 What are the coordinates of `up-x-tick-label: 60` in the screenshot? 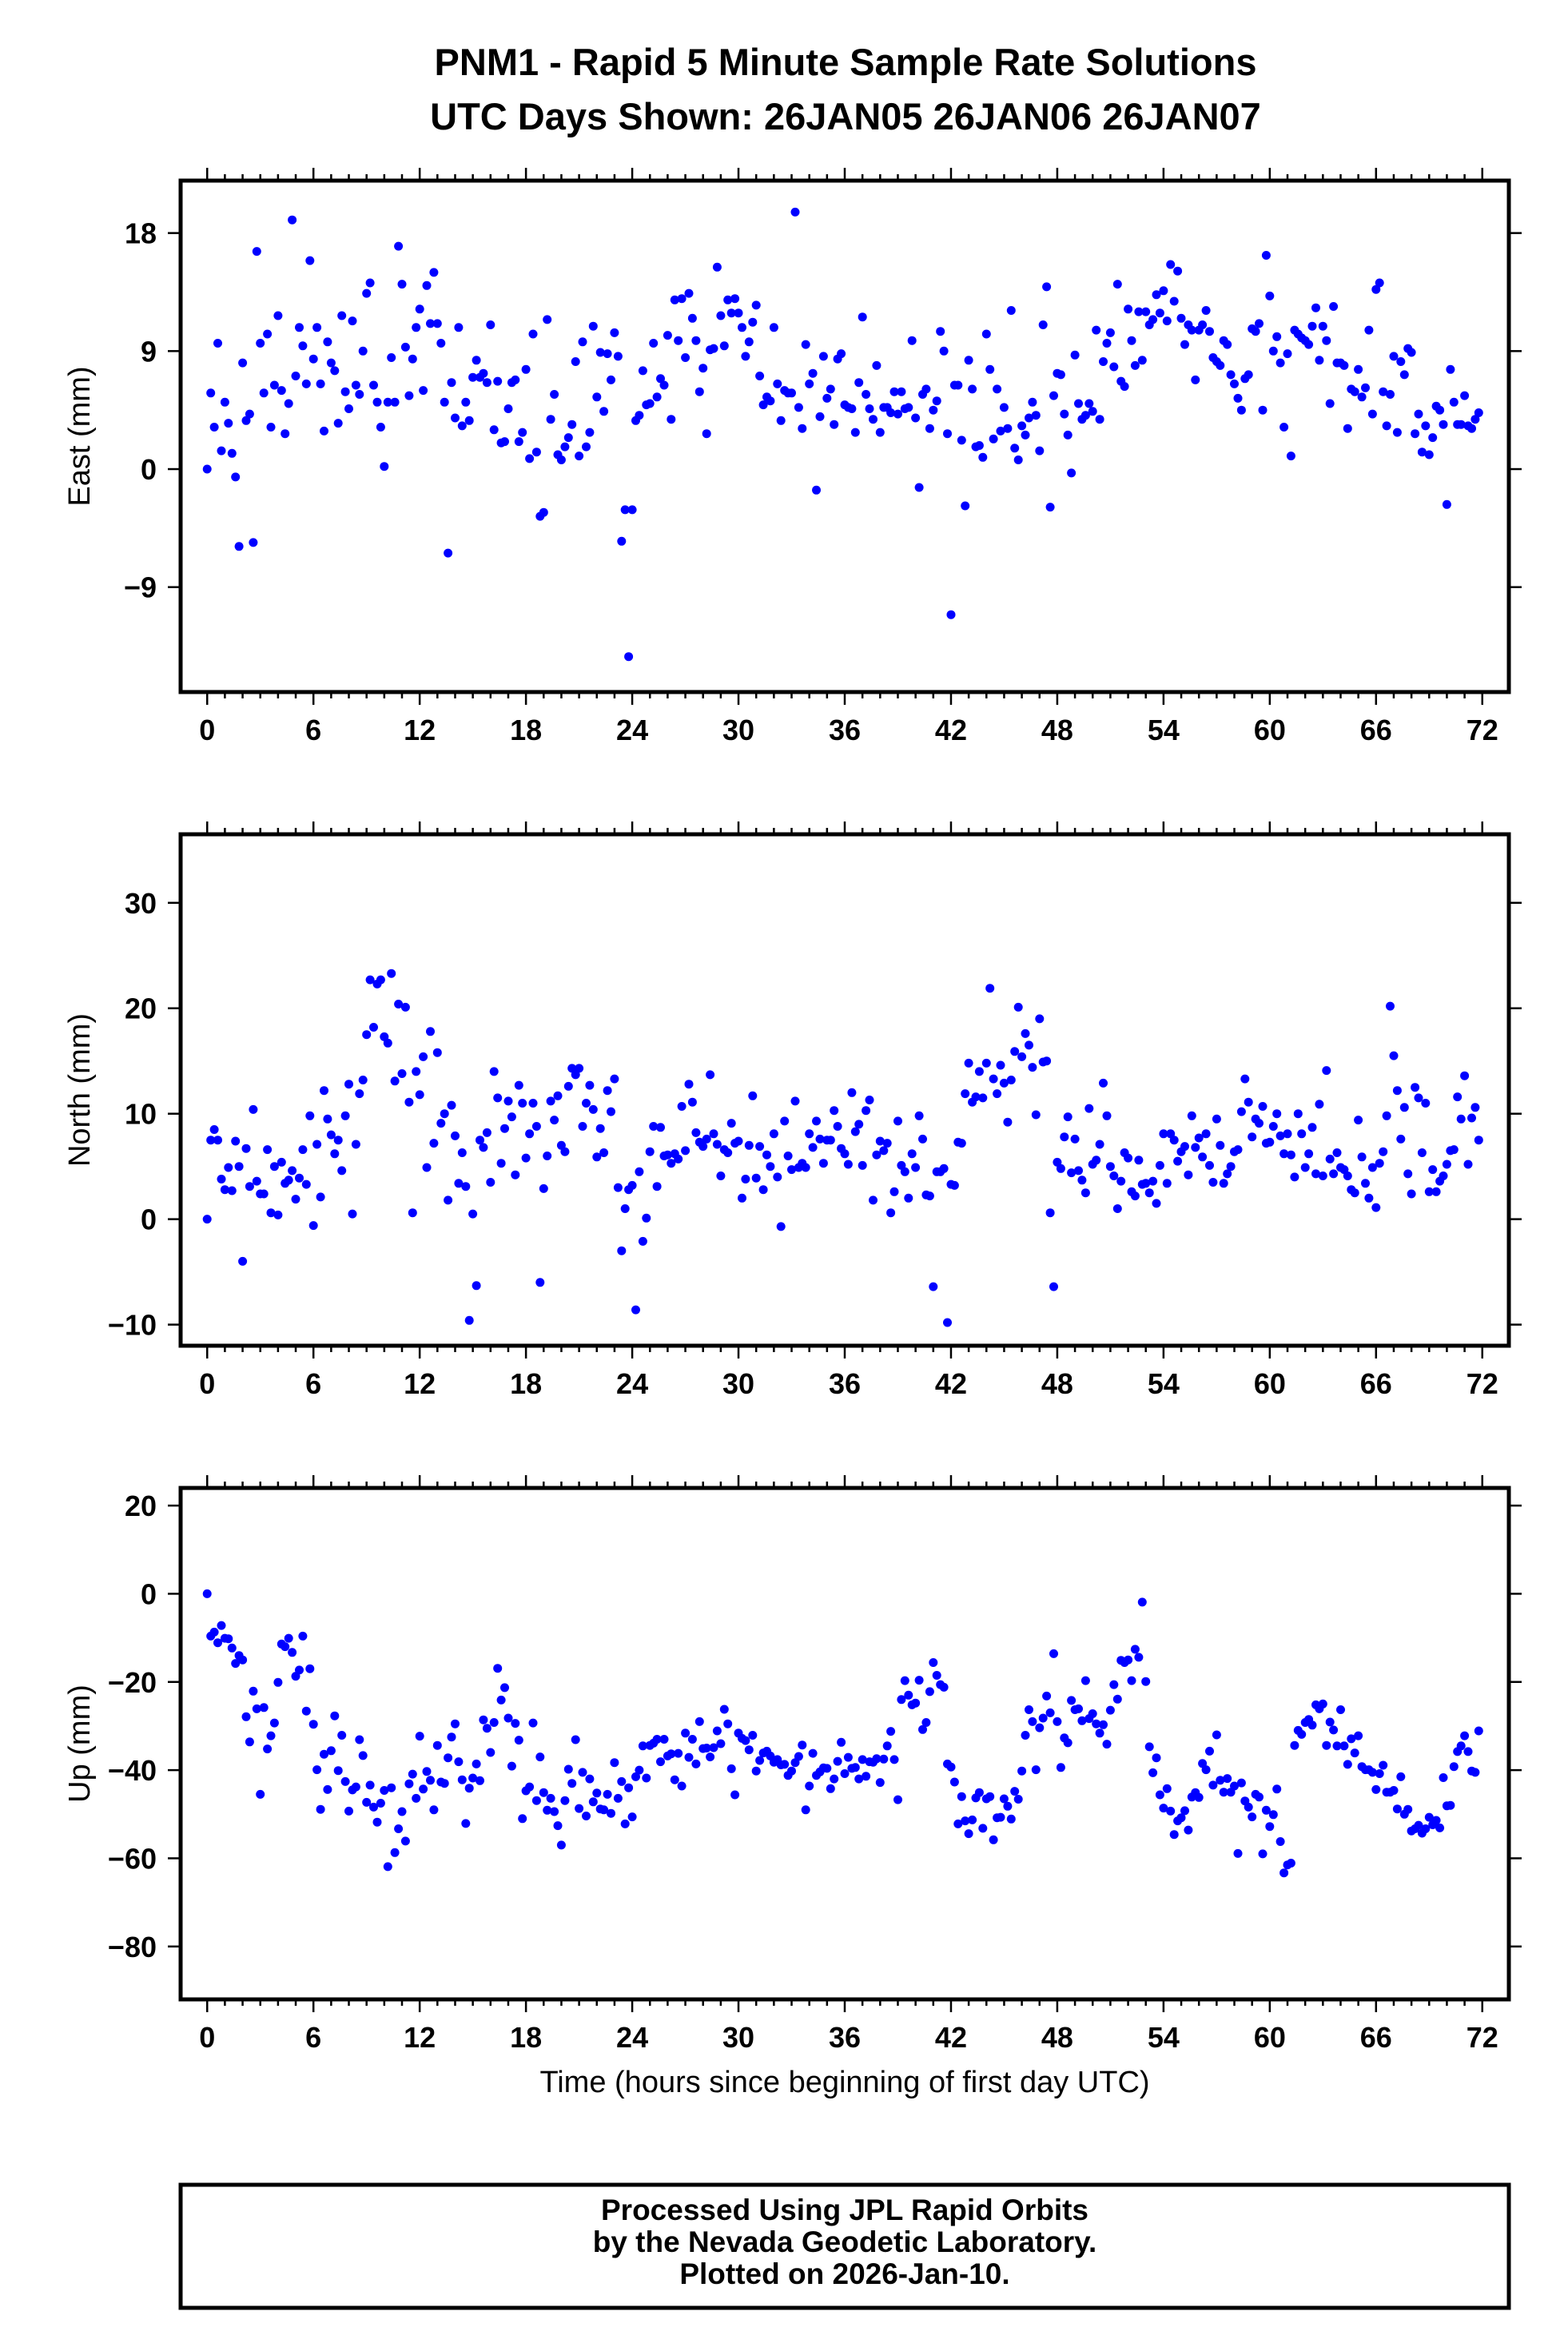 It's located at (1270, 2037).